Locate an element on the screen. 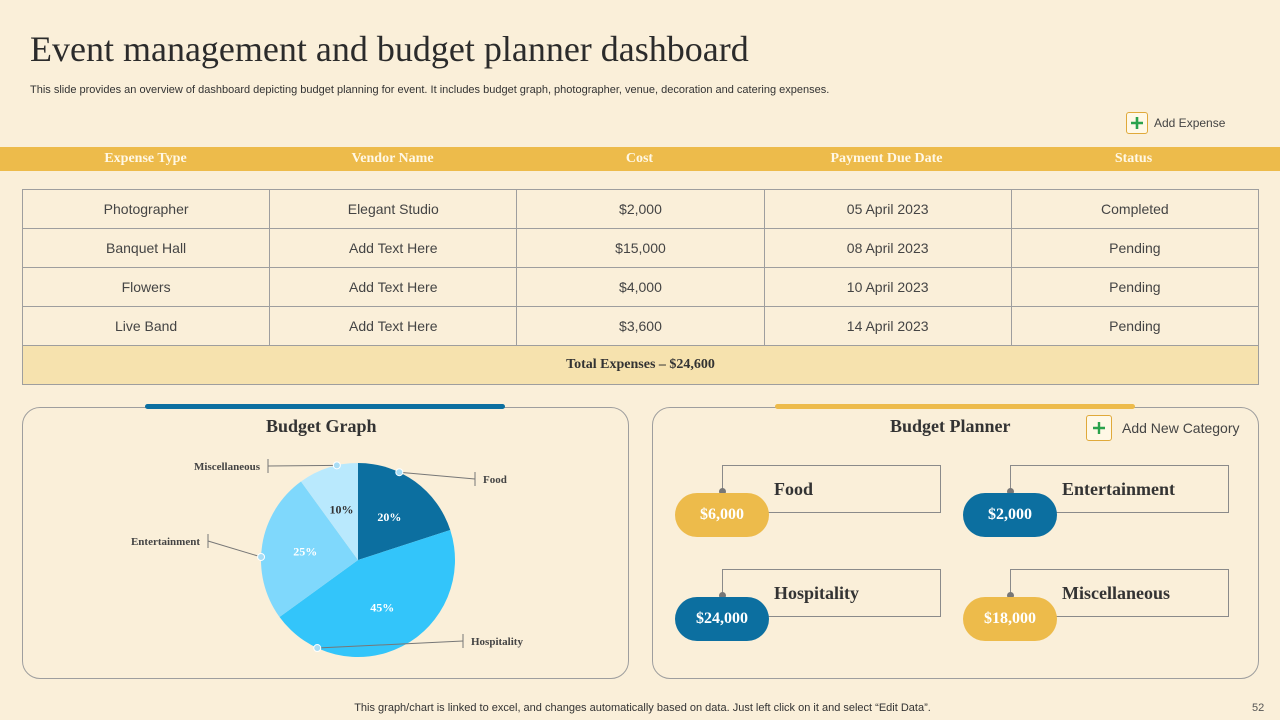 This screenshot has height=720, width=1280. pie-slice-miscellaneous is located at coordinates (329, 511).